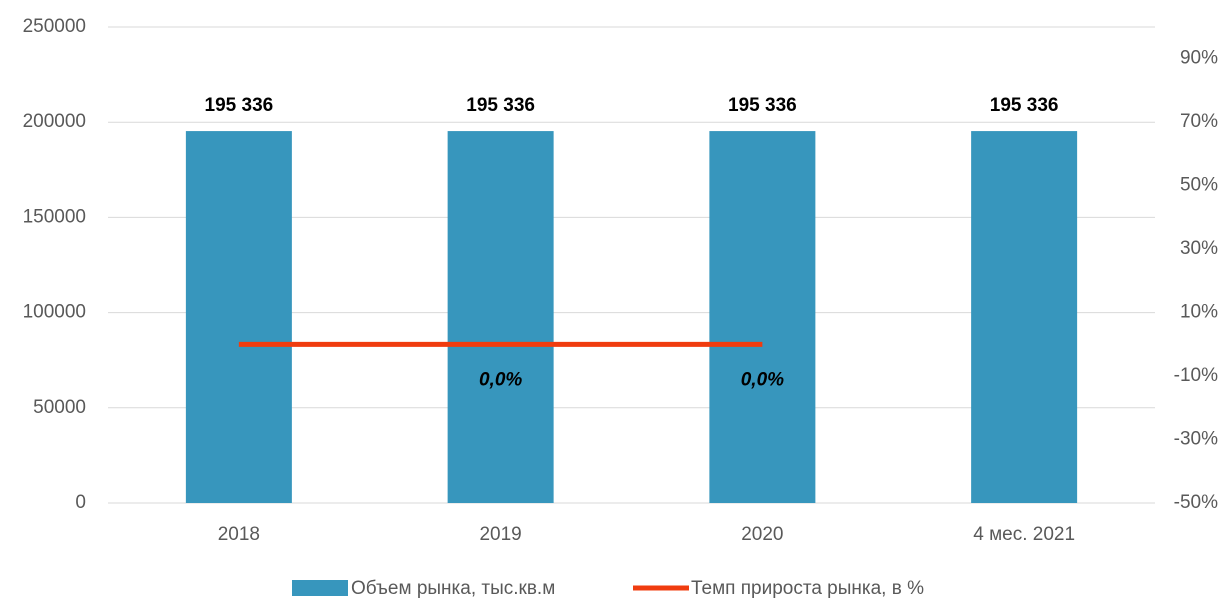 The image size is (1227, 604). I want to click on y-tick-label: 200000, so click(54, 121).